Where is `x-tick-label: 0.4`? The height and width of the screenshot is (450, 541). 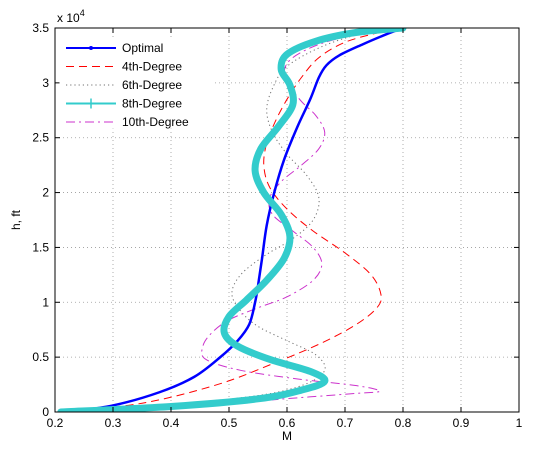 x-tick-label: 0.4 is located at coordinates (171, 423).